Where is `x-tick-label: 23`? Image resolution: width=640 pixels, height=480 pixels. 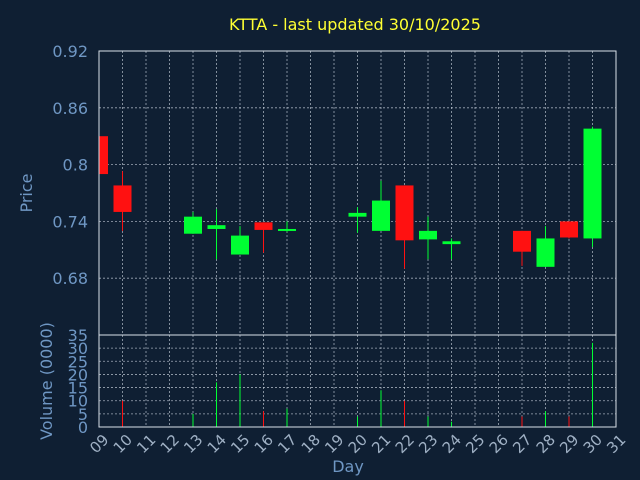
x-tick-label: 23 is located at coordinates (428, 444).